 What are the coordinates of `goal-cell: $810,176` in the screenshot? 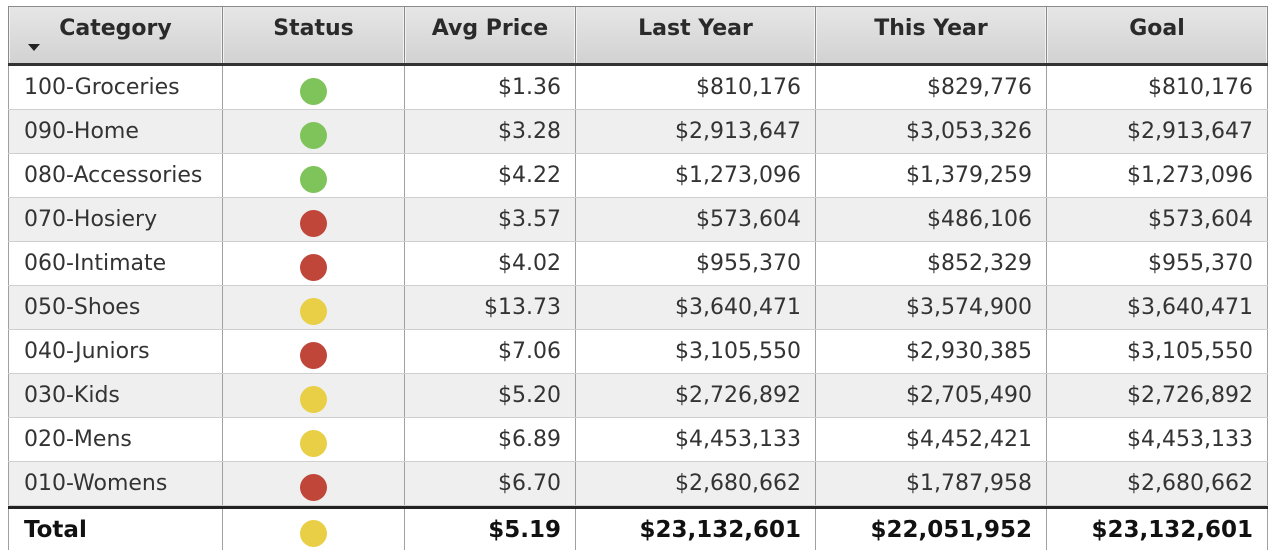 It's located at (1157, 87).